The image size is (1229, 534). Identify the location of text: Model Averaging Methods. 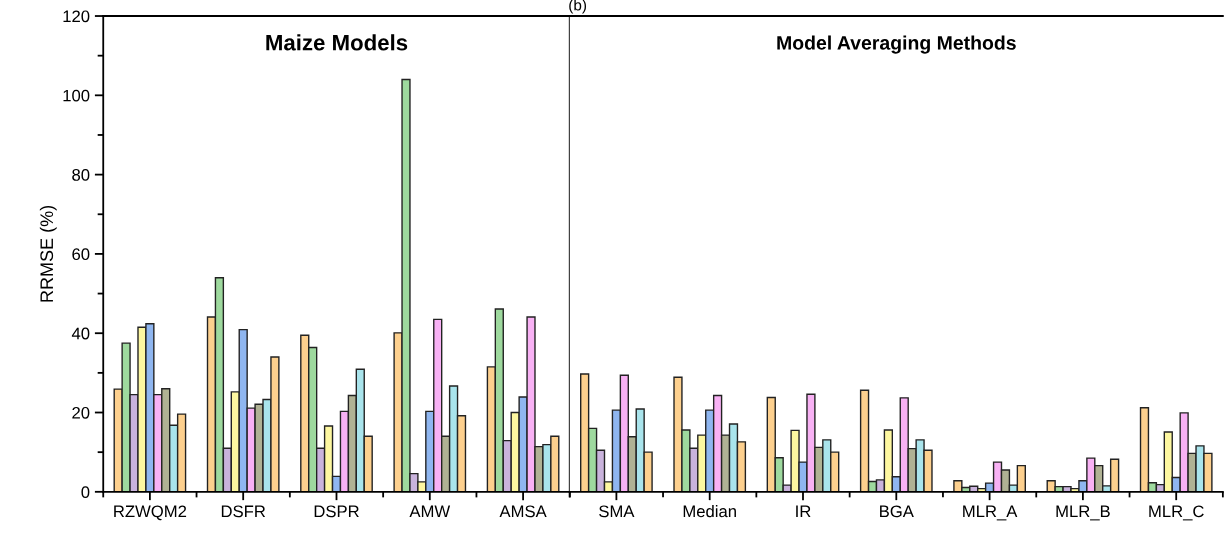
(896, 44).